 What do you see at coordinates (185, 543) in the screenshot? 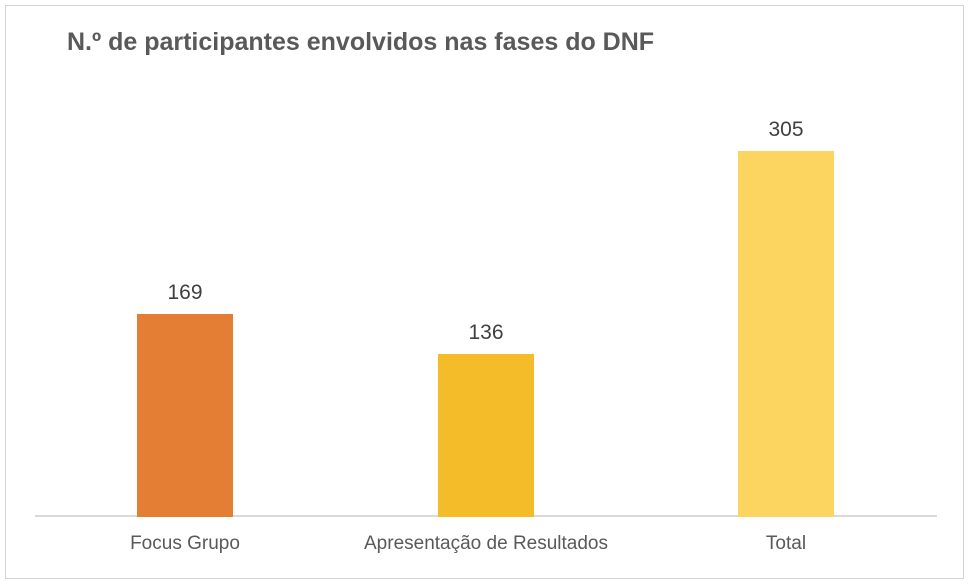
I see `category-label: Focus Grupo` at bounding box center [185, 543].